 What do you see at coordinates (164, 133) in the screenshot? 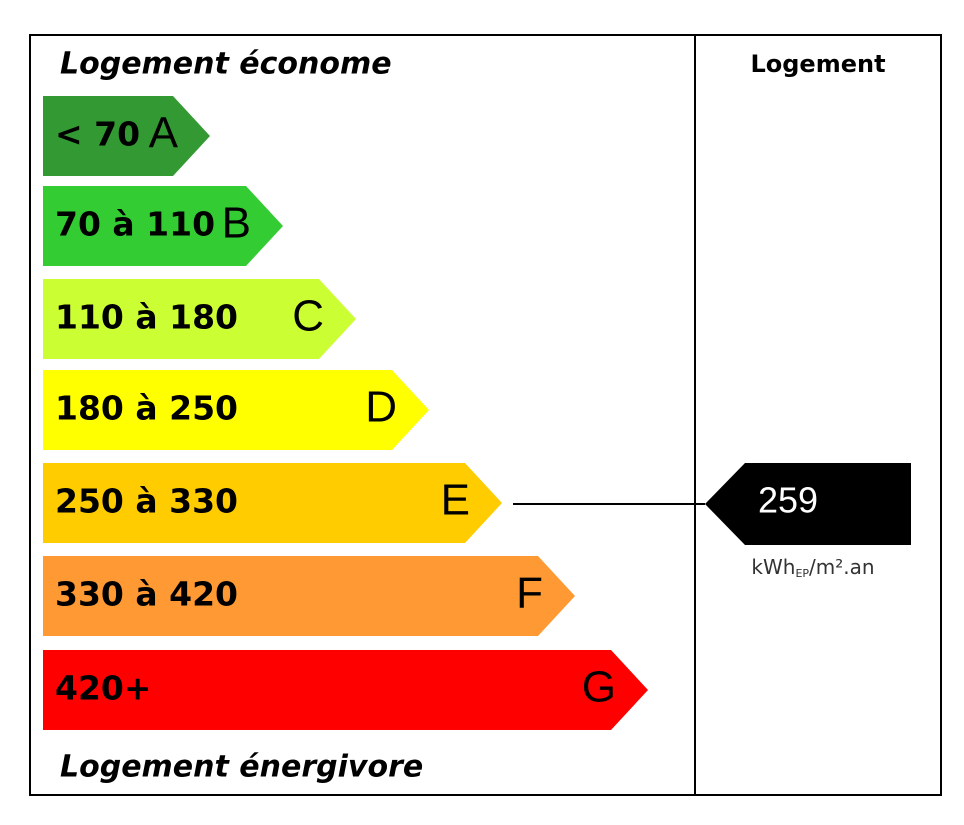
I see `class-letter: A` at bounding box center [164, 133].